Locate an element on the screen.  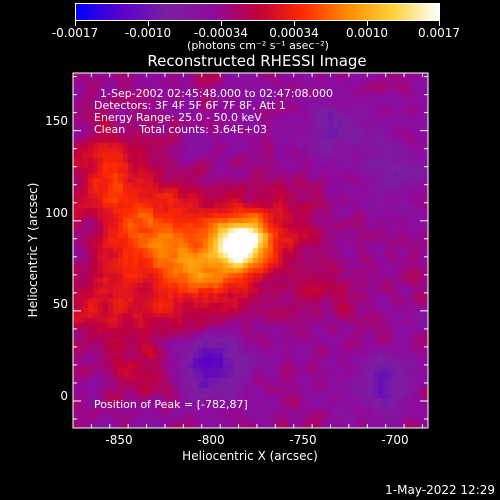
x-tick-label: -750 is located at coordinates (303, 440).